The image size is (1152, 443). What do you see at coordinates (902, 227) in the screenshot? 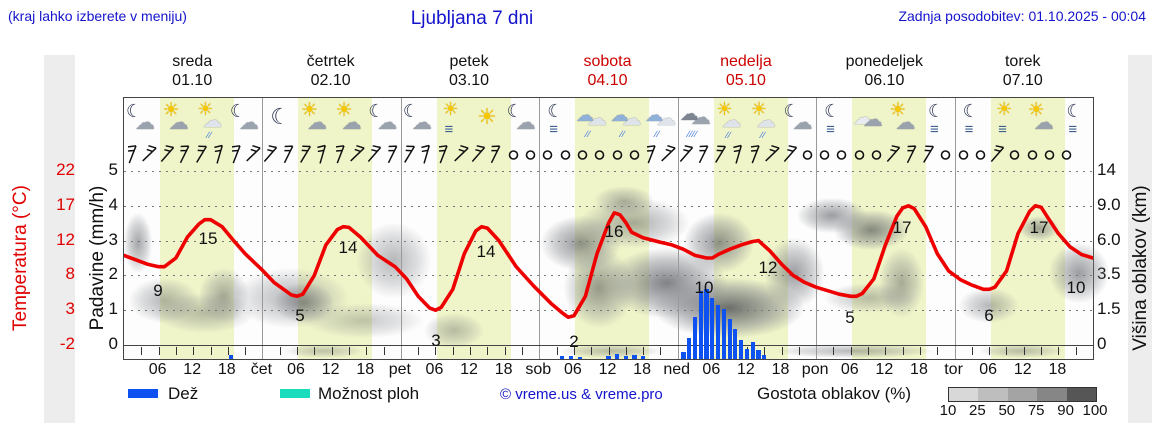
I see `temperature-value-label: 17` at bounding box center [902, 227].